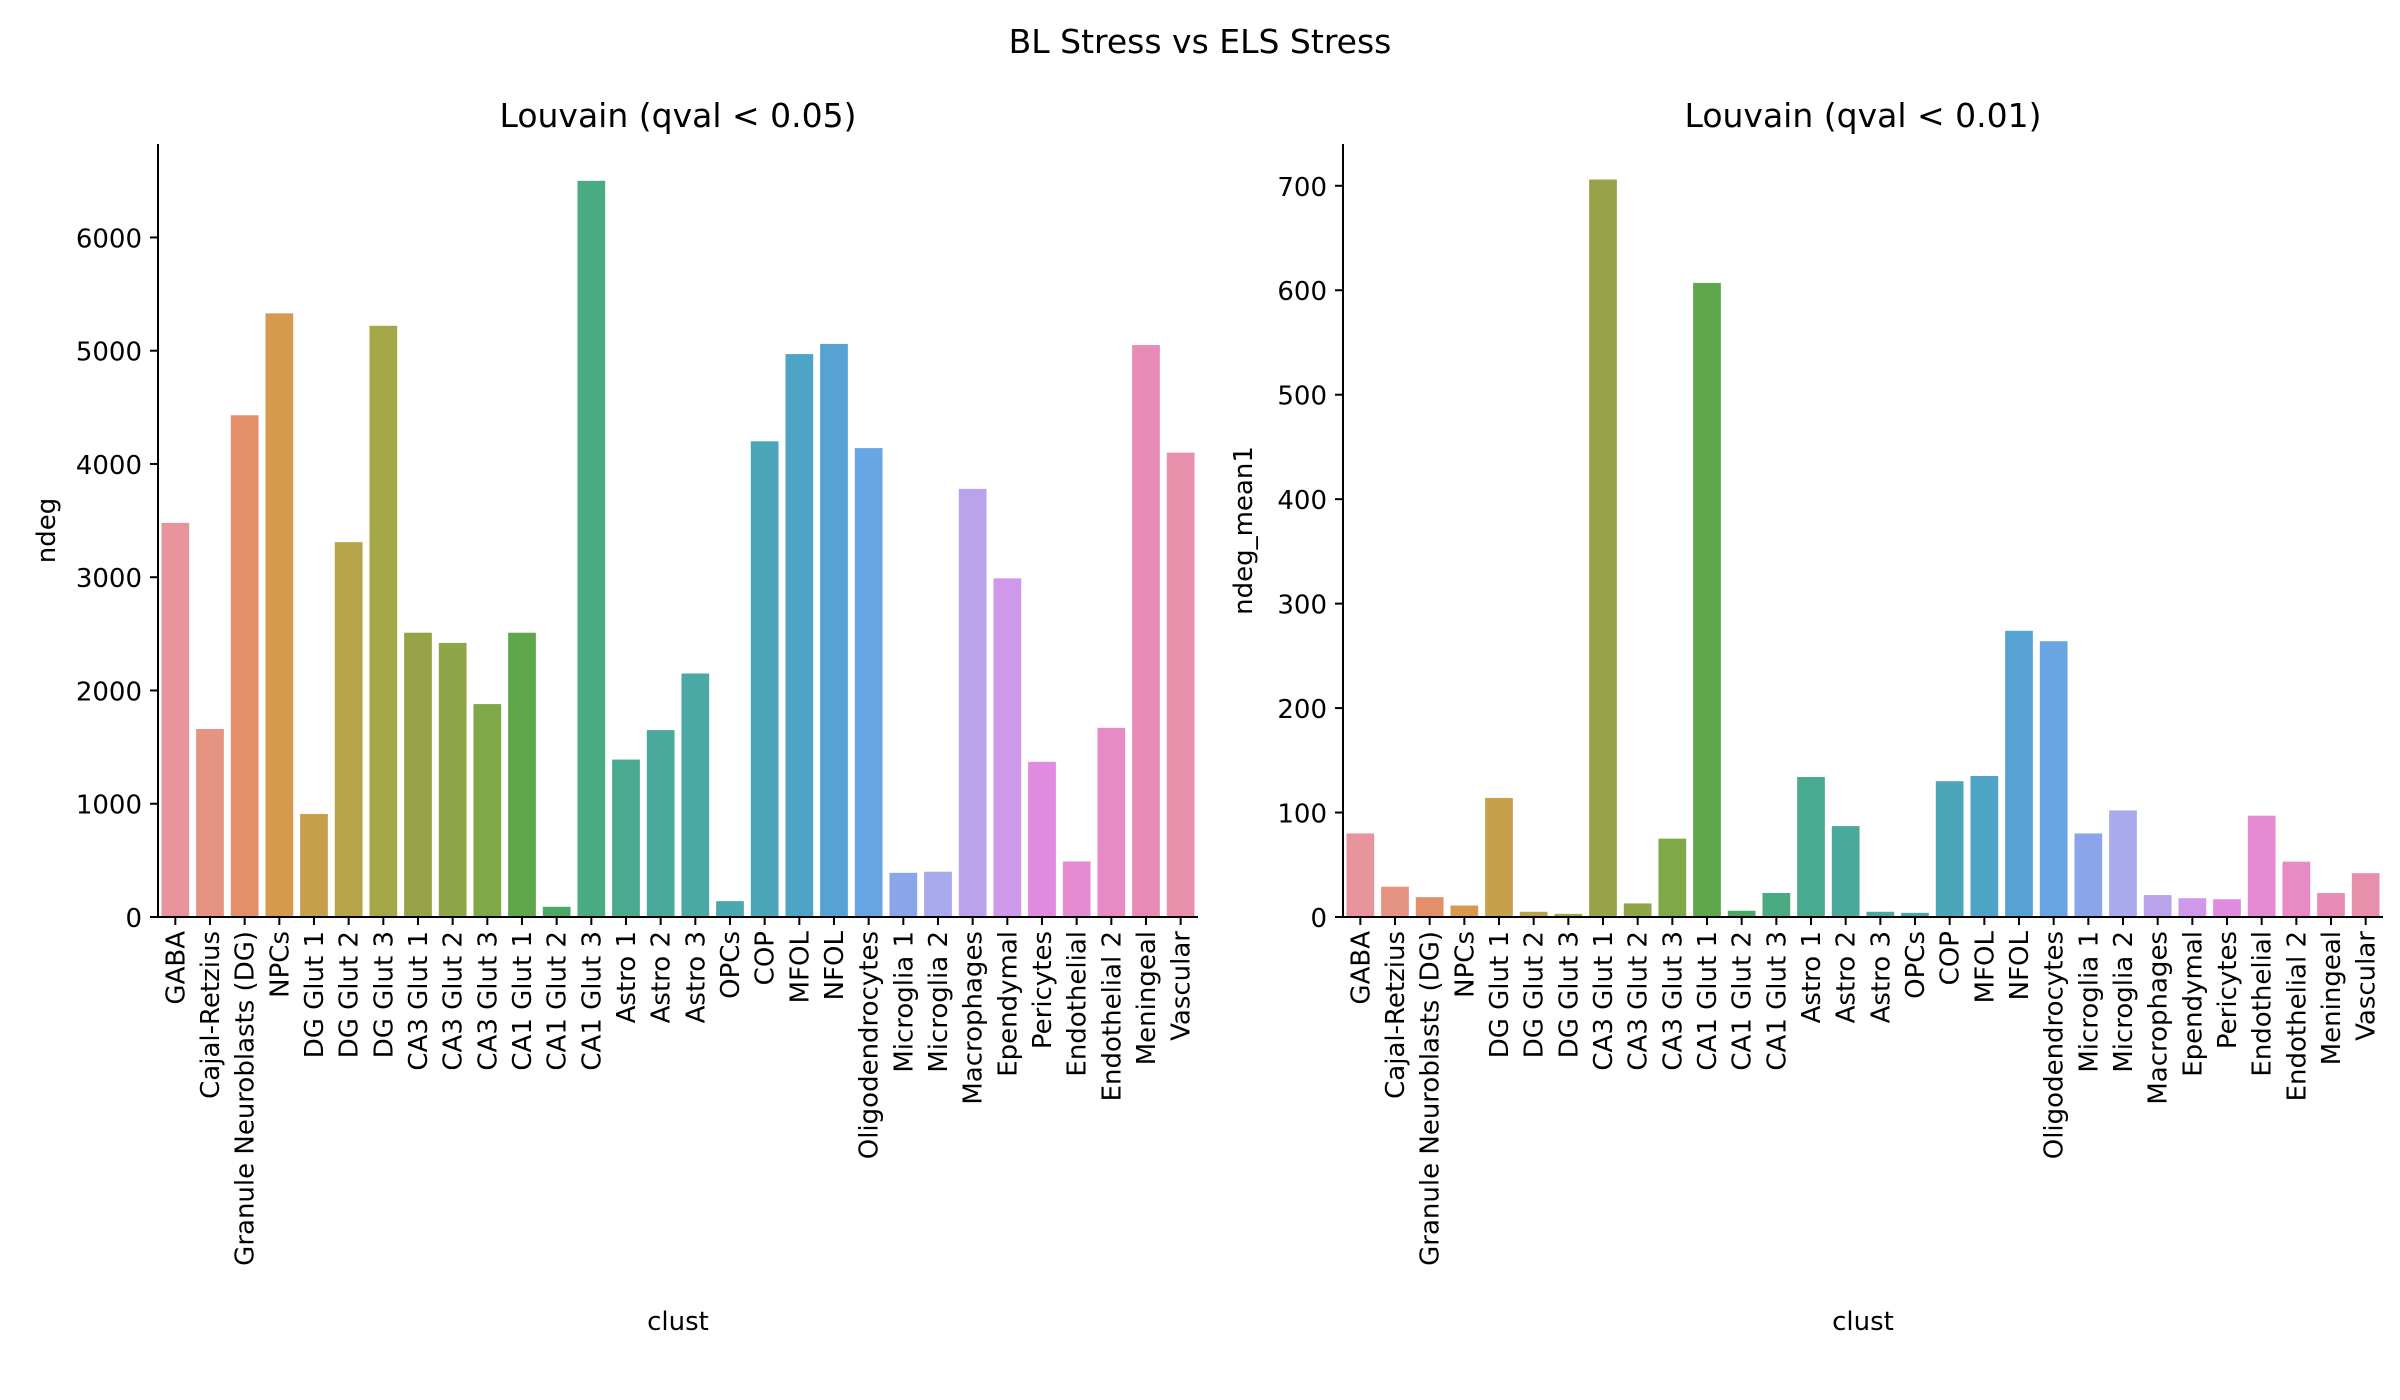 The width and height of the screenshot is (2400, 1400). What do you see at coordinates (1863, 115) in the screenshot?
I see `chart-title: Louvain (qval < 0.01)` at bounding box center [1863, 115].